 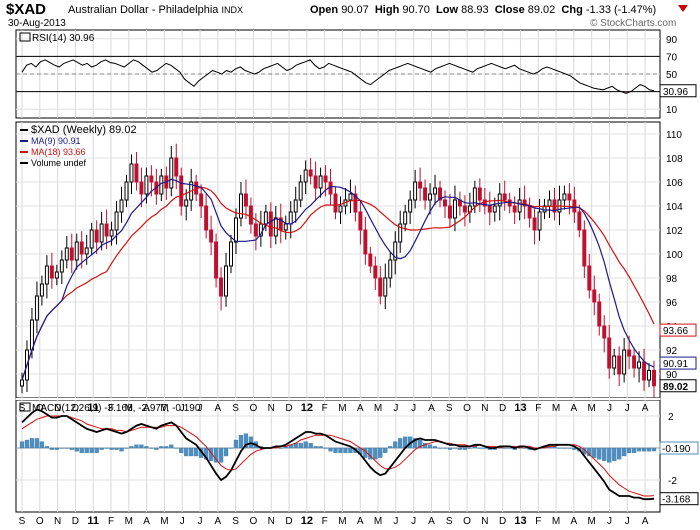 What do you see at coordinates (674, 135) in the screenshot?
I see `price-y-tick-label: 110` at bounding box center [674, 135].